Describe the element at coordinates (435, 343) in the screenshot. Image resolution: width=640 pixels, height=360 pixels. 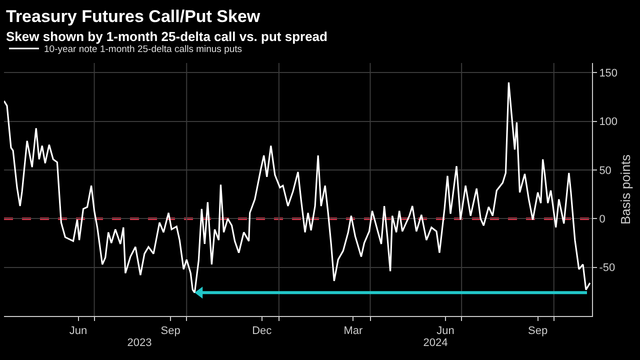
I see `x2-tick-label: 2024` at that location.